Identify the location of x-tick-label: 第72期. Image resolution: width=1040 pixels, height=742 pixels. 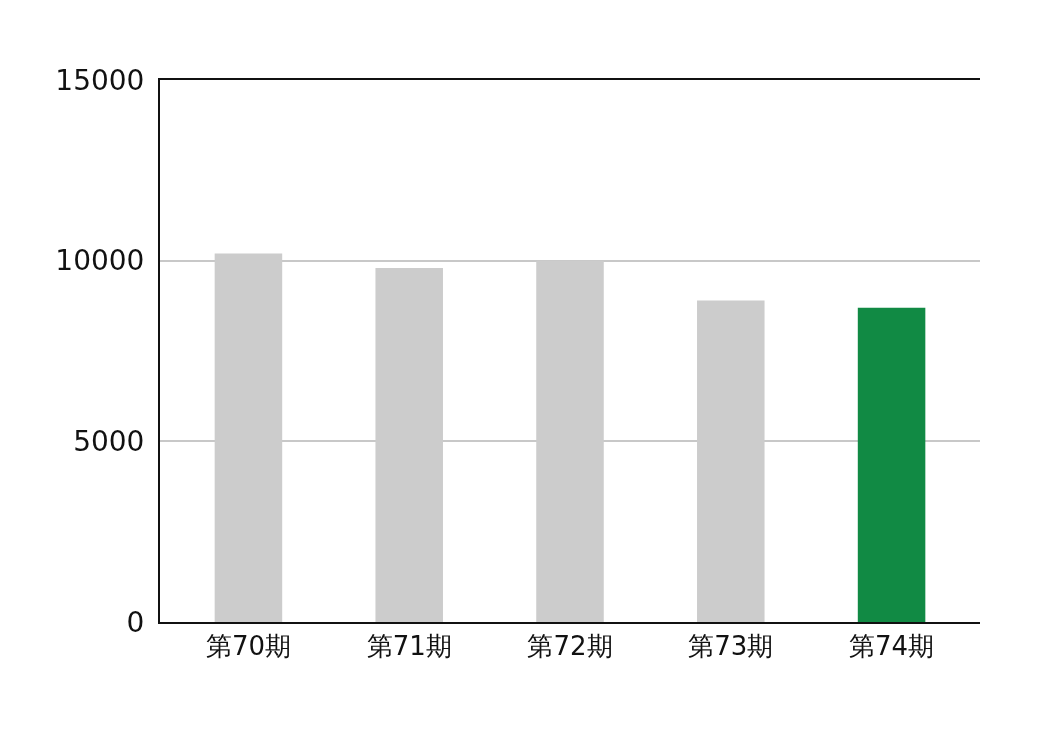
(570, 646).